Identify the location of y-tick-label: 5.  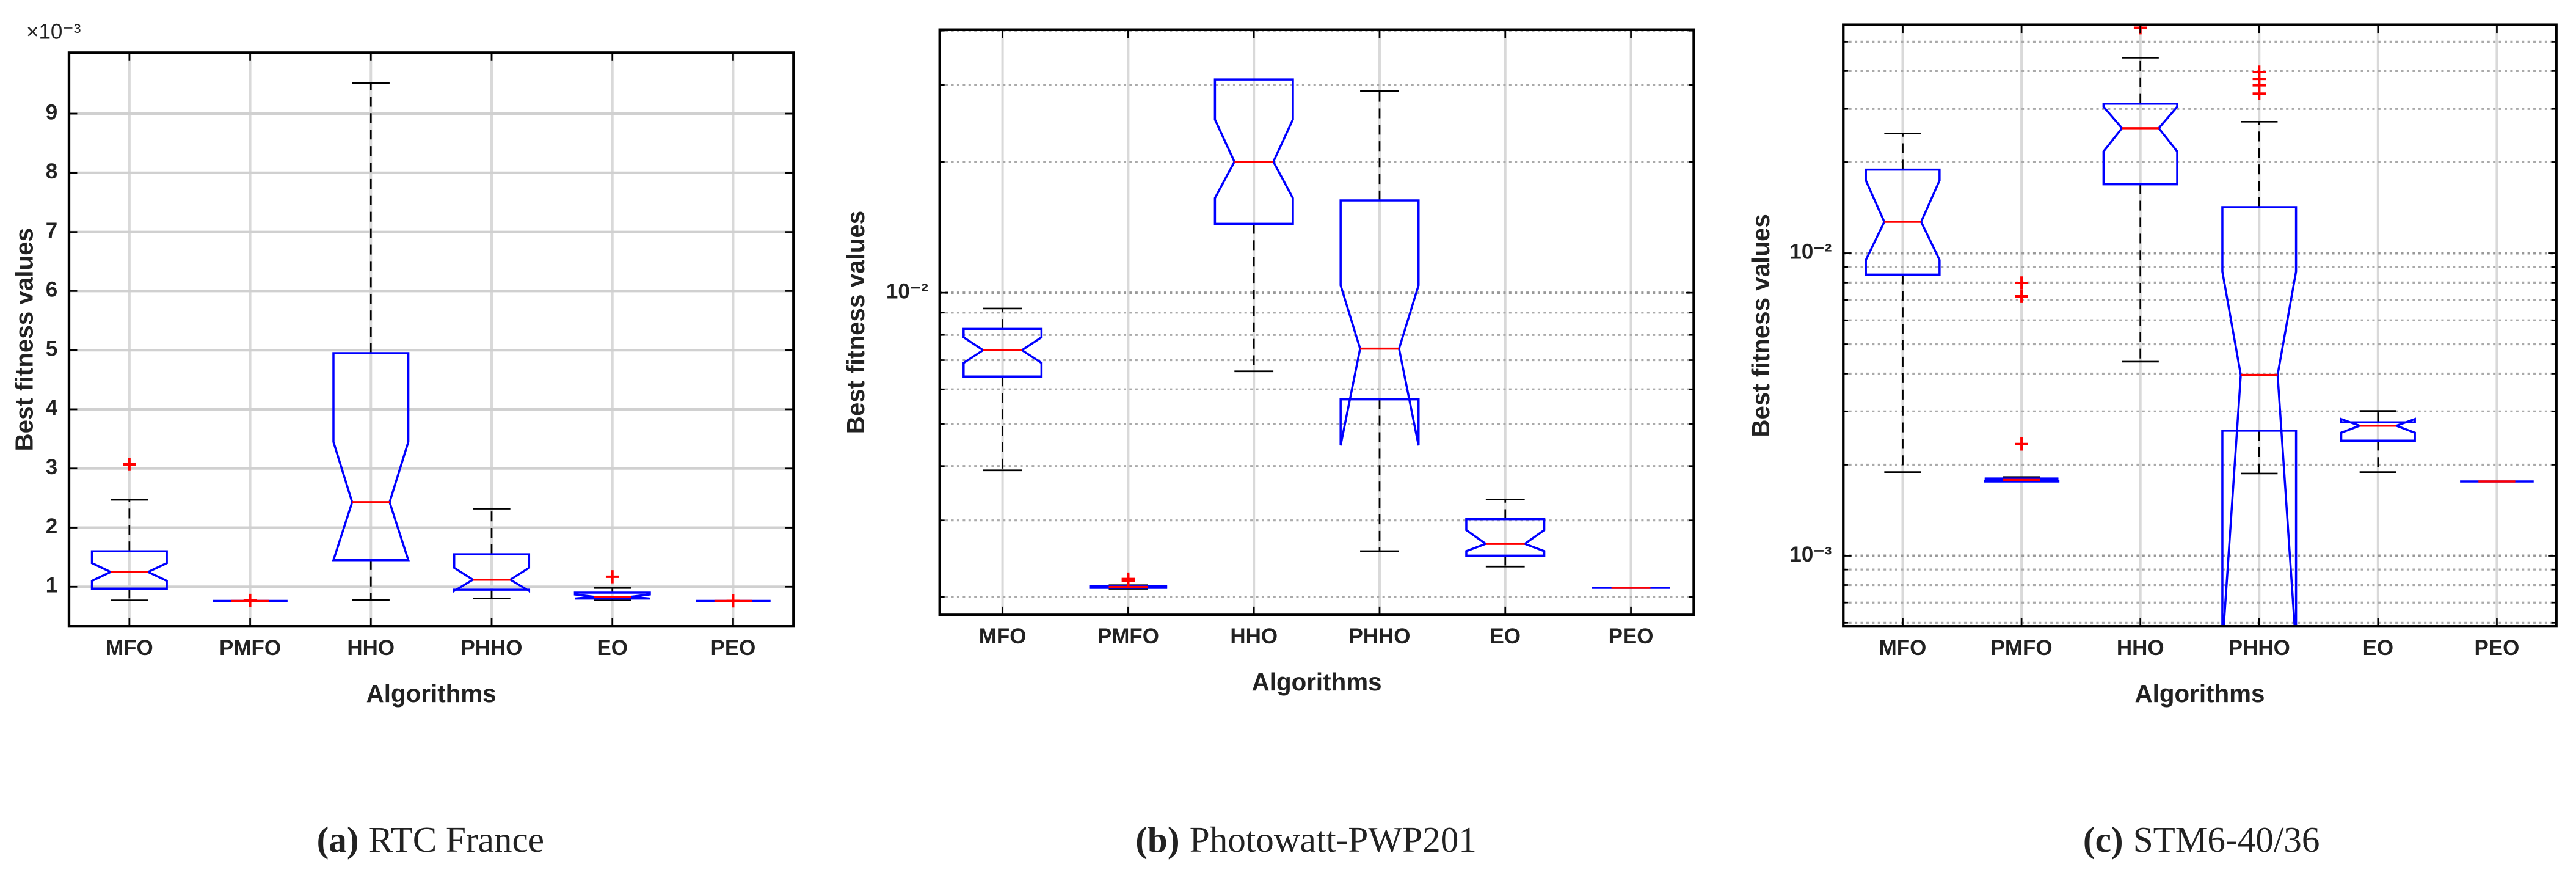
(51, 348).